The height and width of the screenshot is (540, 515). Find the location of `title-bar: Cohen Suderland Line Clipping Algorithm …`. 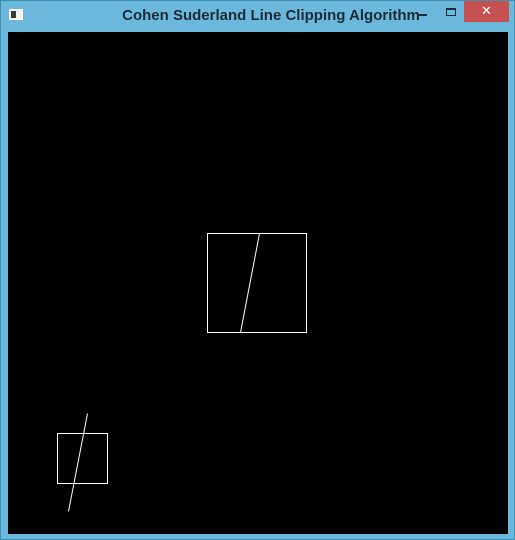

title-bar: Cohen Suderland Line Clipping Algorithm … is located at coordinates (257, 16).